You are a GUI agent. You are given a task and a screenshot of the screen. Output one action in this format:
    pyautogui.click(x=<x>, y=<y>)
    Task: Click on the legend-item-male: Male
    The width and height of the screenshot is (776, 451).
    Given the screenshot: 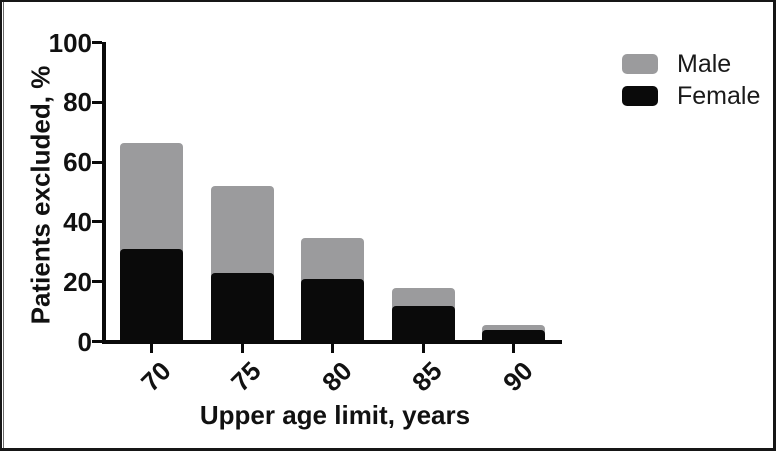 What is the action you would take?
    pyautogui.click(x=691, y=64)
    